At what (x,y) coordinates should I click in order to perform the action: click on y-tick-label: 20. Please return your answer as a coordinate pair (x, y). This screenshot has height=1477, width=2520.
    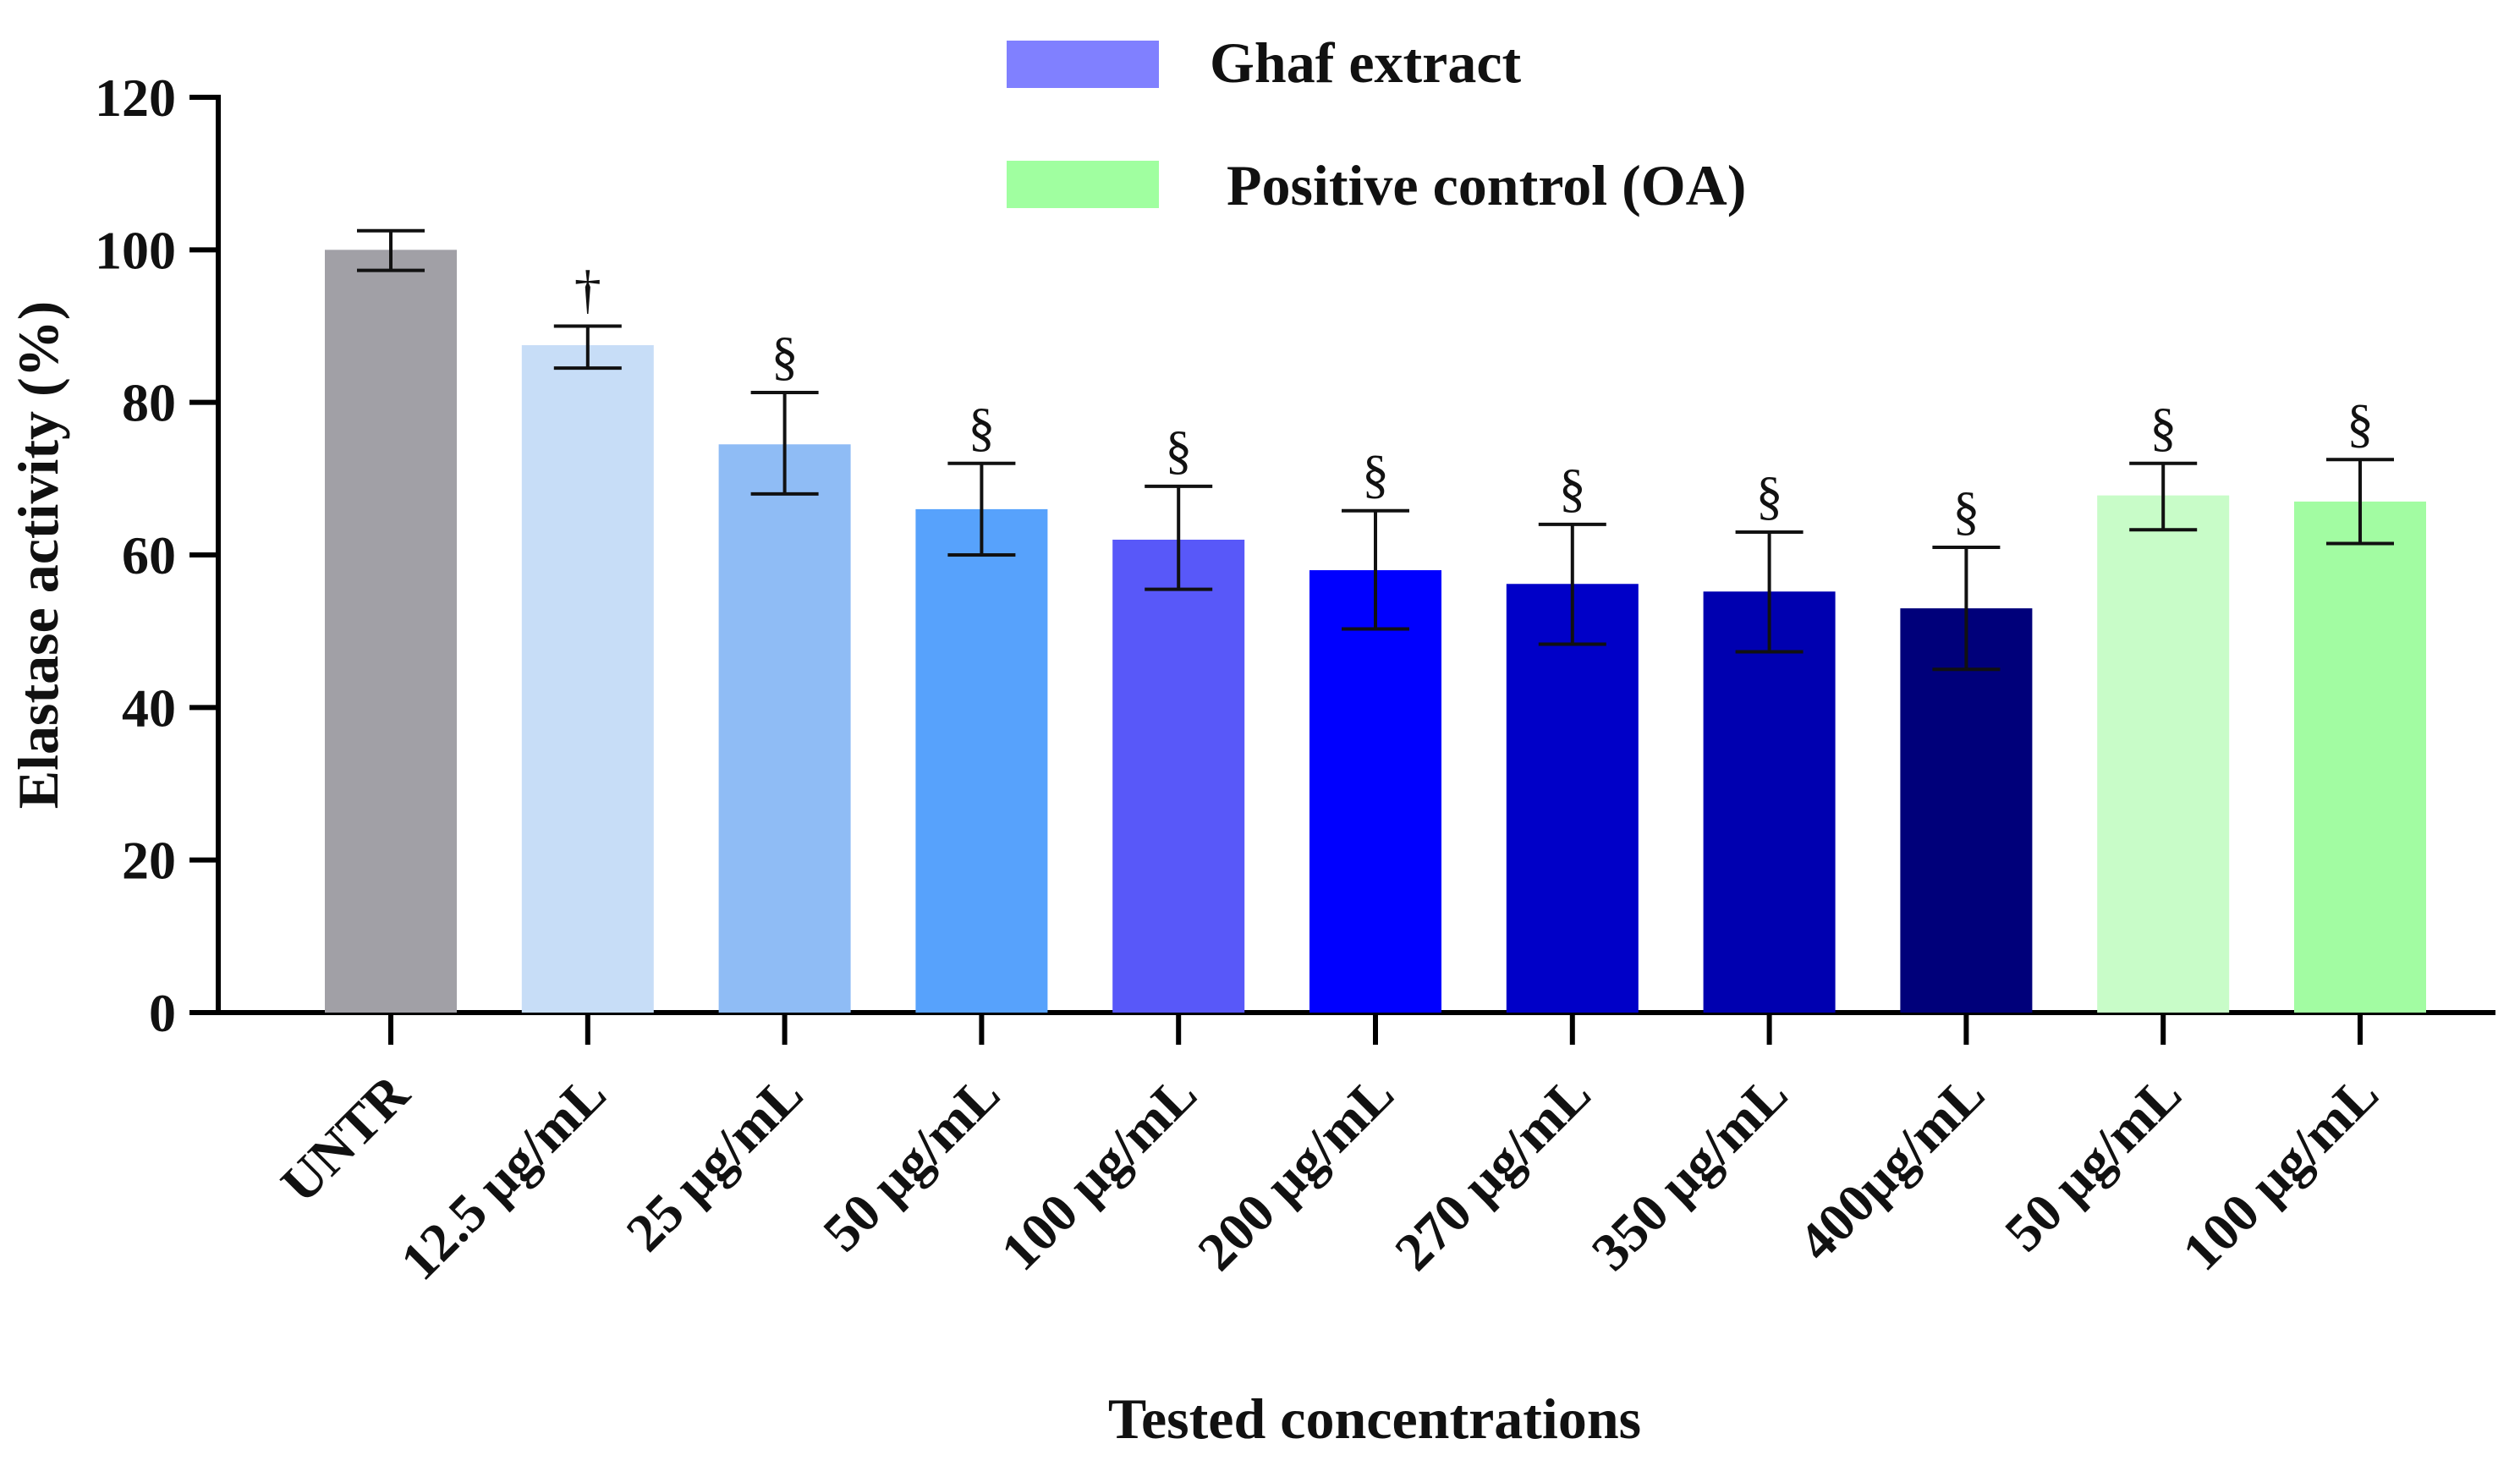
    Looking at the image, I should click on (149, 861).